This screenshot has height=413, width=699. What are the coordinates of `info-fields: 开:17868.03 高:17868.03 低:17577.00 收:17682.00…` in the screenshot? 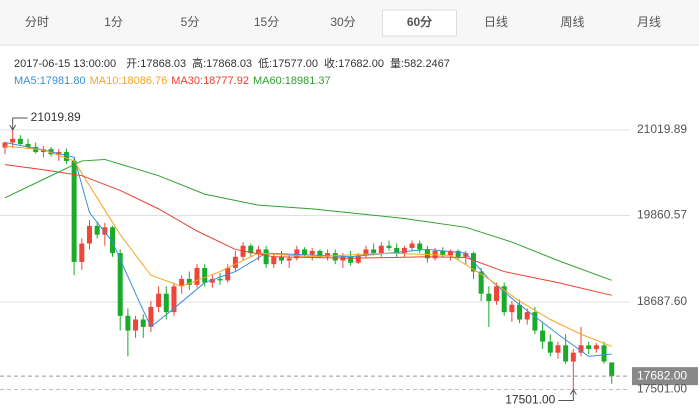 It's located at (288, 63).